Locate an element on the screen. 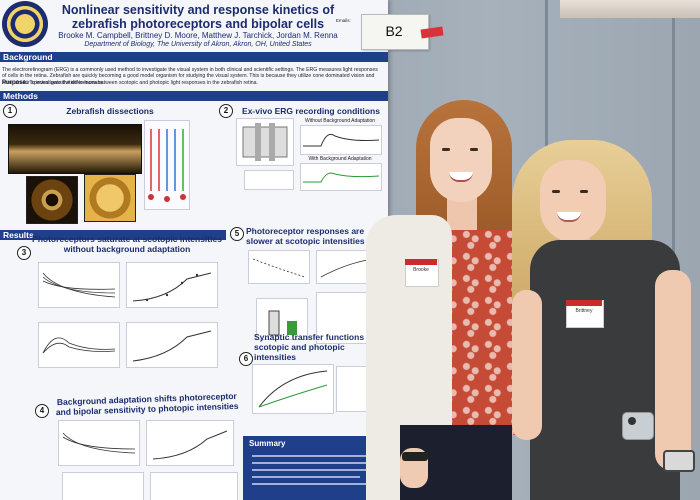 The height and width of the screenshot is (500, 700). cell-diagram-graphic is located at coordinates (167, 165).